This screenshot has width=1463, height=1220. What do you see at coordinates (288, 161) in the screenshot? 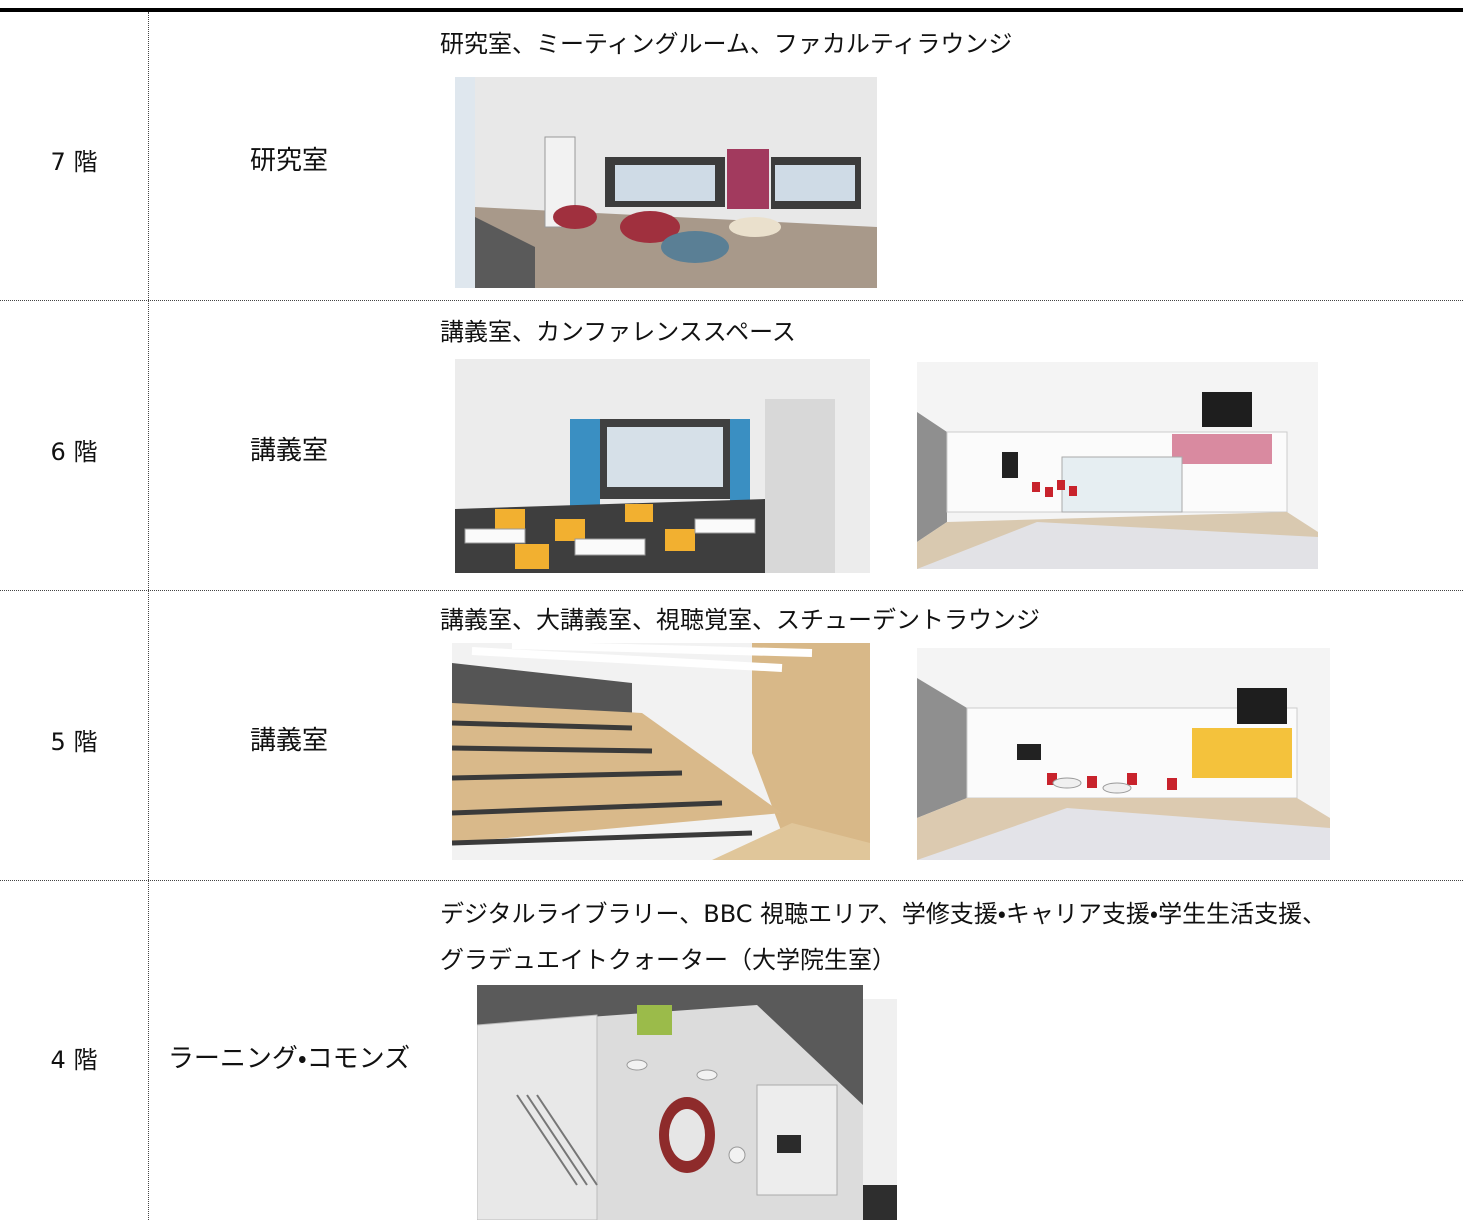
I see `room-label: 研究室` at bounding box center [288, 161].